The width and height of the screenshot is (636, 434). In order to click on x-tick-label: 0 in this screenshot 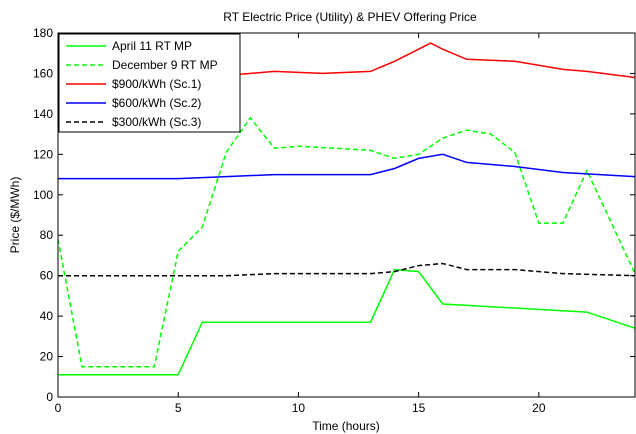, I will do `click(58, 408)`.